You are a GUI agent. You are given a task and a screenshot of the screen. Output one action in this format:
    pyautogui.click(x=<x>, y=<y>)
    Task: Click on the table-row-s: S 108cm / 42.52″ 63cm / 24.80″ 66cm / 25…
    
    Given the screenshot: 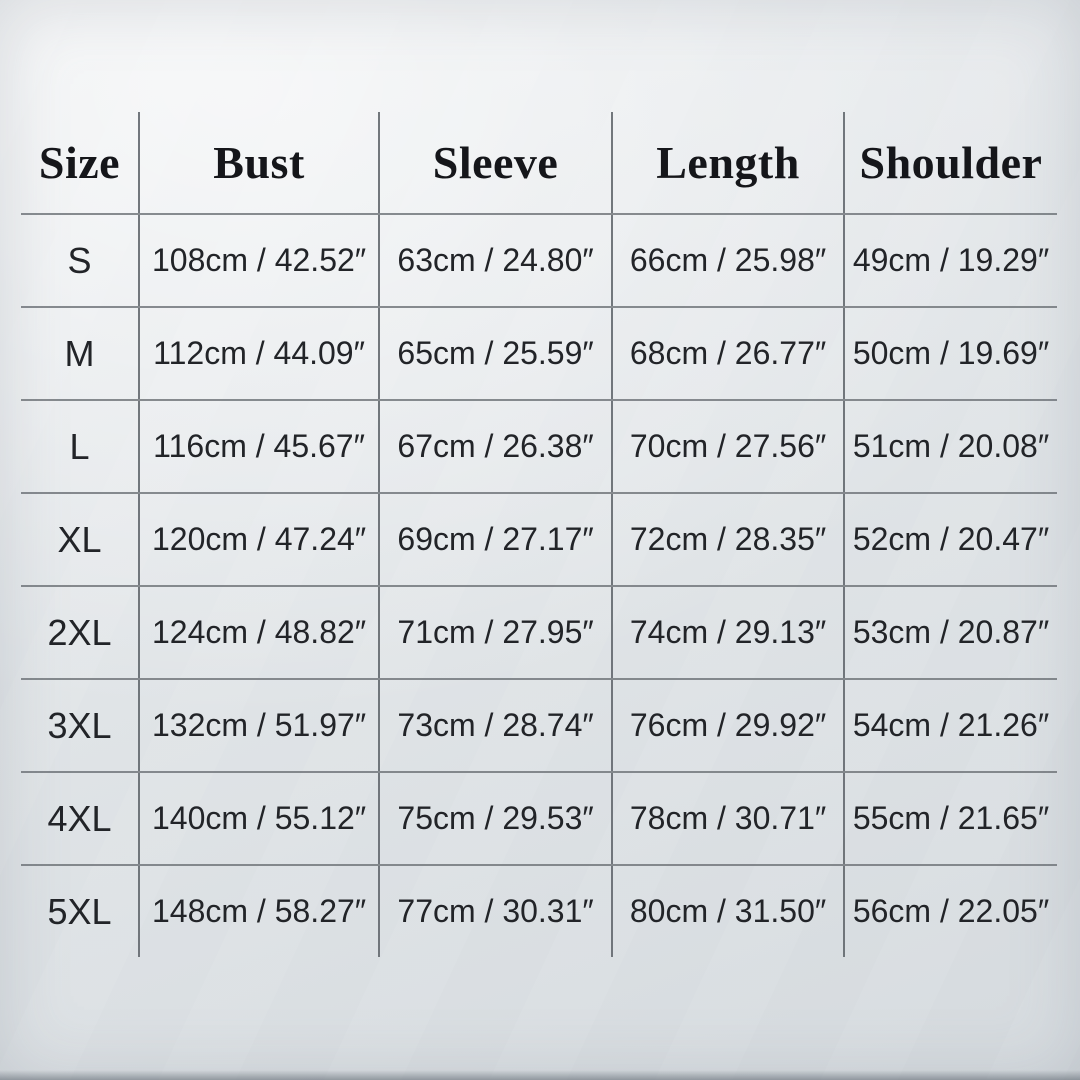 What is the action you would take?
    pyautogui.click(x=539, y=259)
    